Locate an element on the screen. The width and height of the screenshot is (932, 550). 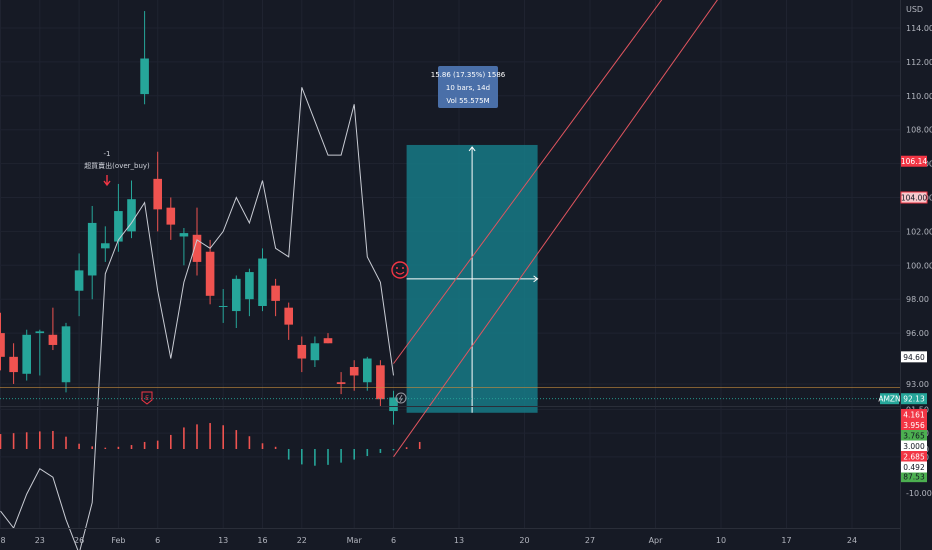
time-tick-label: Feb is located at coordinates (118, 540).